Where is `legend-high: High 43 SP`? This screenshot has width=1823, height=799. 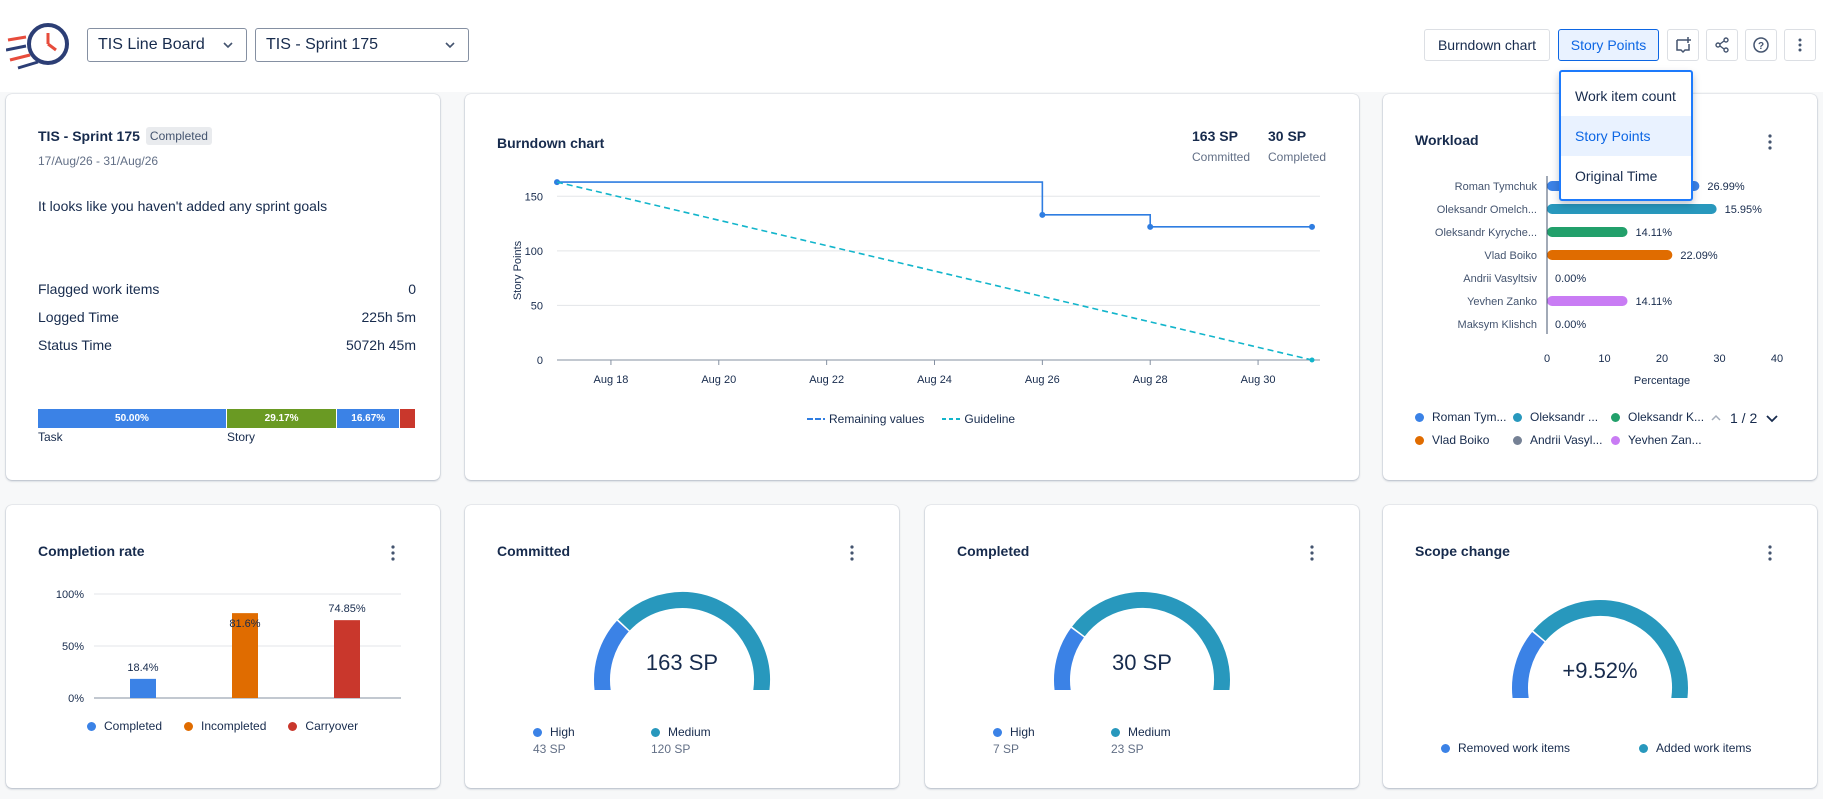
legend-high: High 43 SP is located at coordinates (554, 740).